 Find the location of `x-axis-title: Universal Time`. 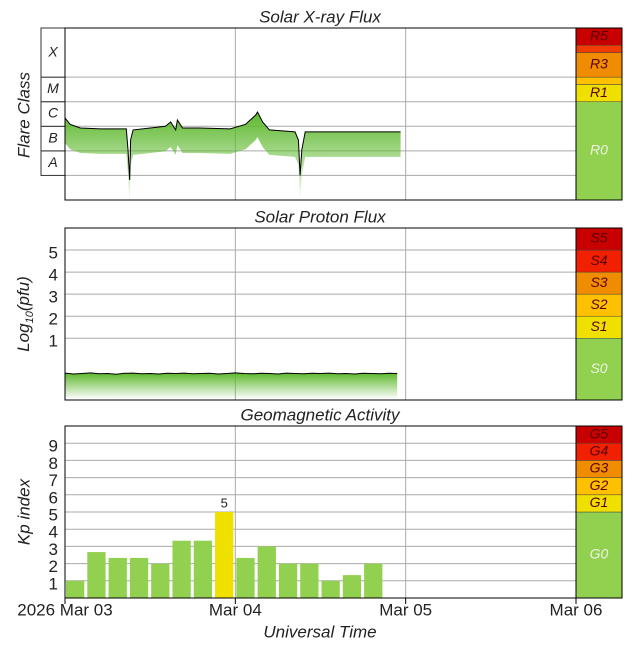

x-axis-title: Universal Time is located at coordinates (319, 631).